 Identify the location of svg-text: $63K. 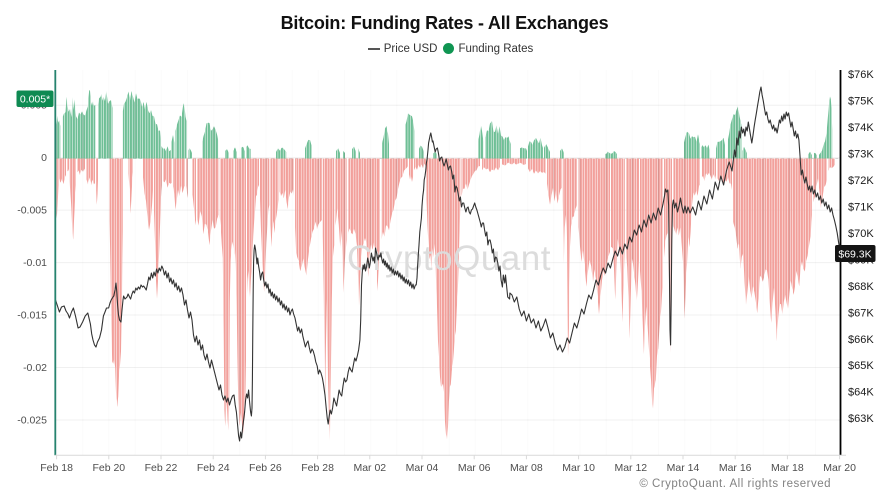
(861, 419).